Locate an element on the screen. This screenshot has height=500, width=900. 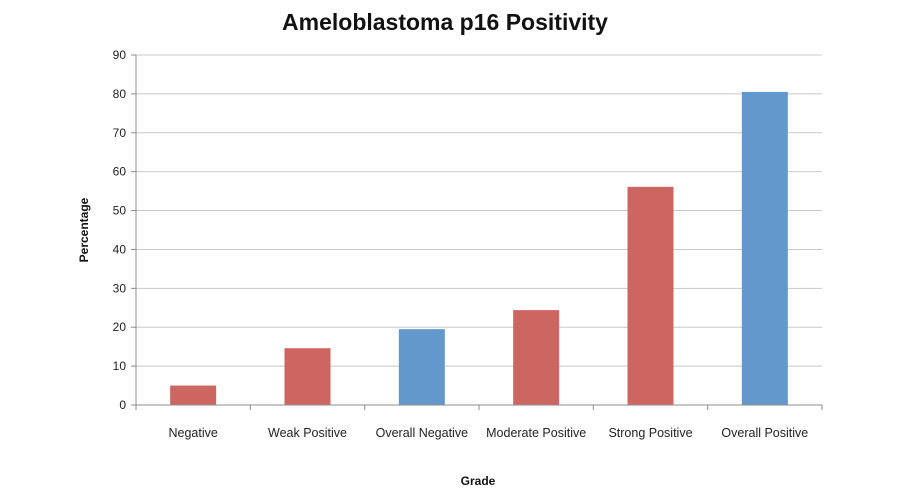
y-tick-label: 70 is located at coordinates (120, 133).